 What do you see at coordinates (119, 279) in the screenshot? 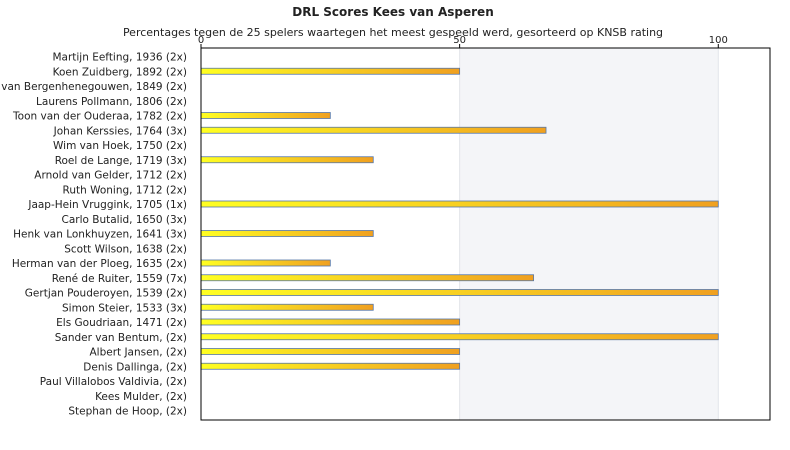
I see `category-label: René de Ruiter, 1559 (7x)` at bounding box center [119, 279].